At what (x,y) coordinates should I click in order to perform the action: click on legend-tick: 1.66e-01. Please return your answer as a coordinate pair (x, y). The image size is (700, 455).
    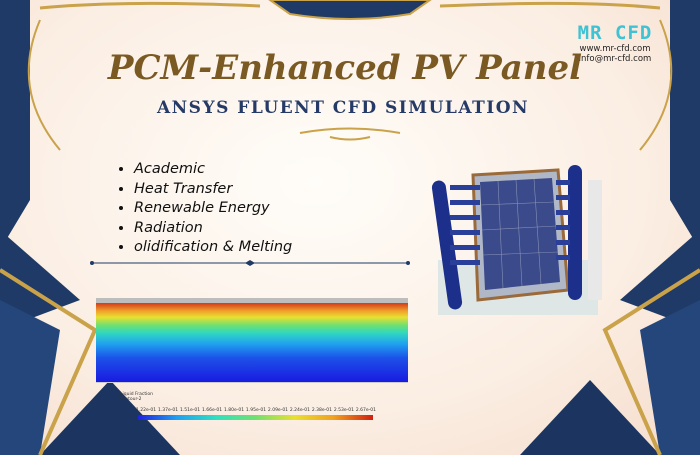
    Looking at the image, I should click on (212, 410).